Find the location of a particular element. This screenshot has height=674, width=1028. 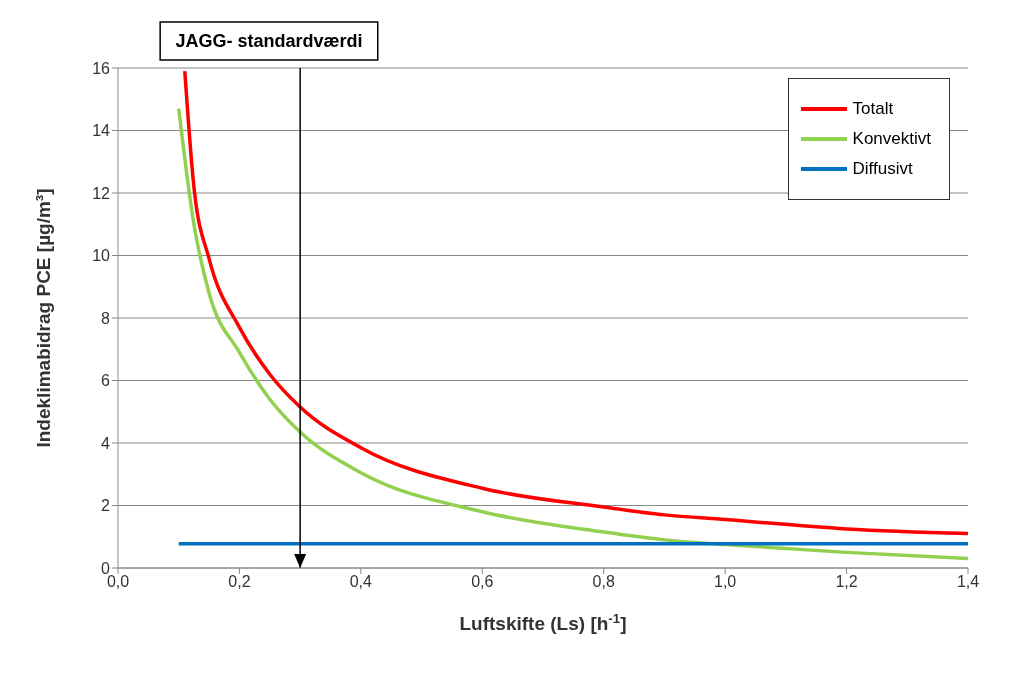

y-tick-label: 6 is located at coordinates (106, 381).